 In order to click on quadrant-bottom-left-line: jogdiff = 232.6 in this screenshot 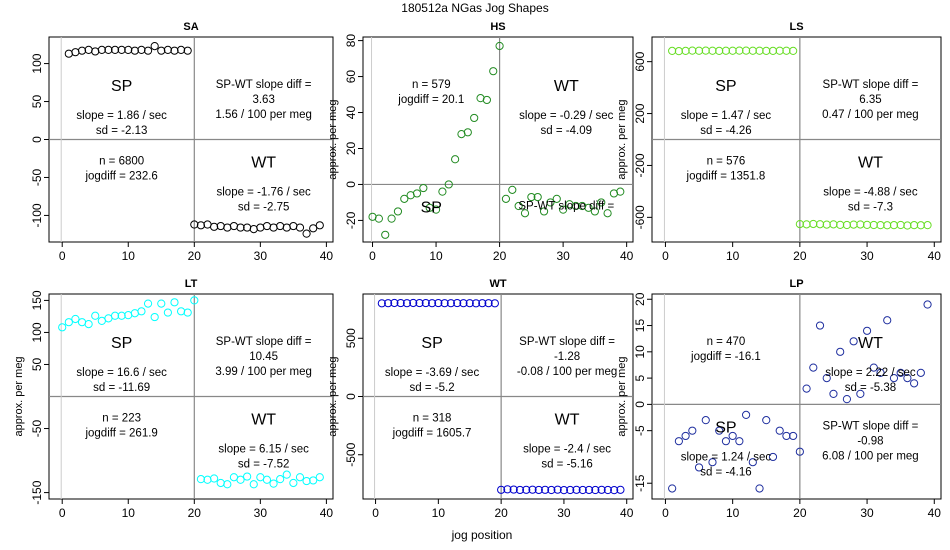, I will do `click(120, 177)`.